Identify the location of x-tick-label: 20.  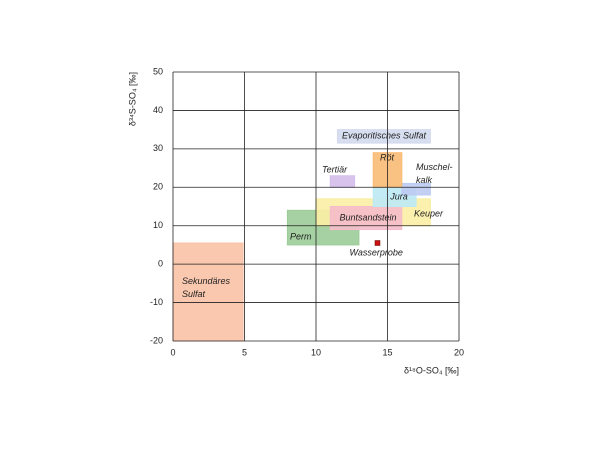
(459, 352).